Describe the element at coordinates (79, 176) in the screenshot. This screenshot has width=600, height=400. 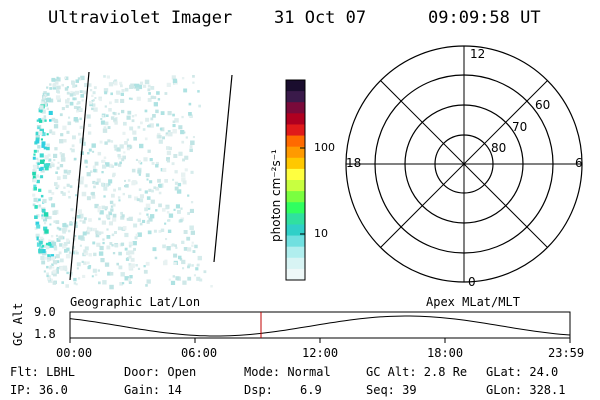
I see `terminator-line-left` at that location.